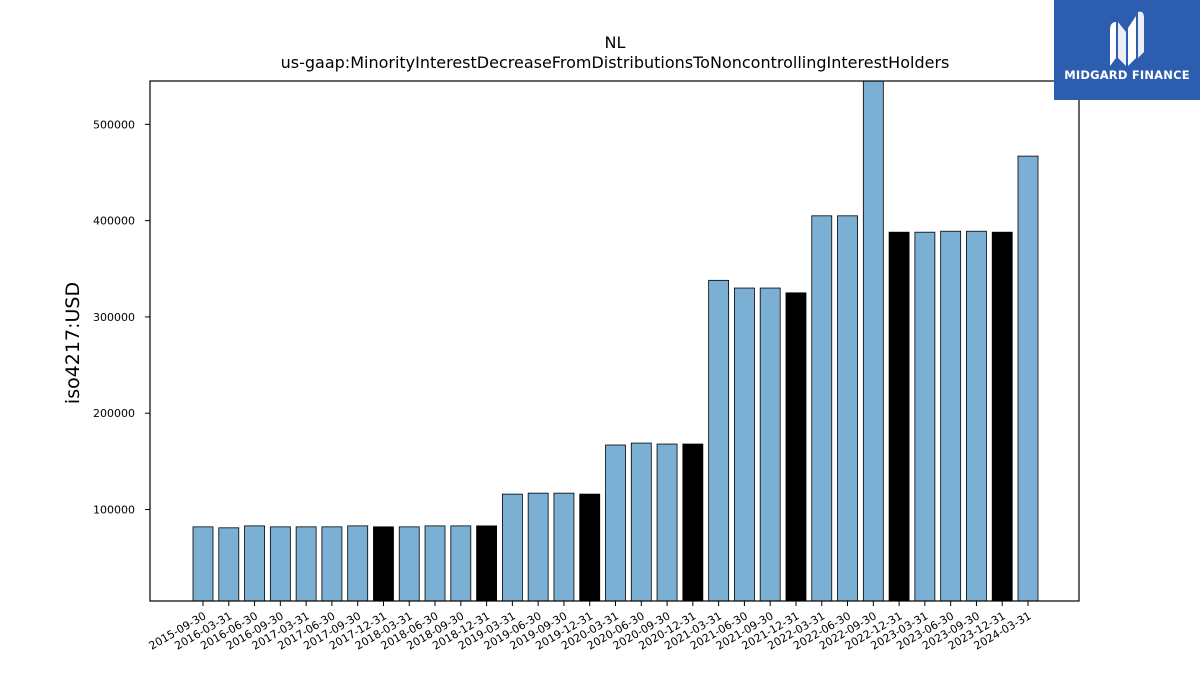 This screenshot has width=1200, height=675. I want to click on y-ticks-group: 100000 200000 300000 400000 500000, so click(121, 317).